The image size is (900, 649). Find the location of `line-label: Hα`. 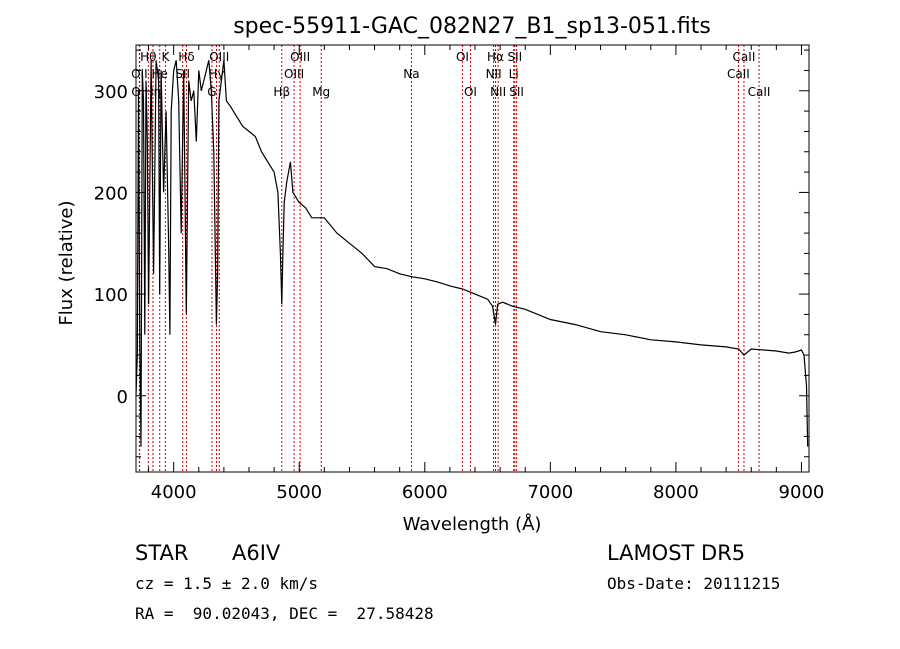

line-label: Hα is located at coordinates (495, 57).